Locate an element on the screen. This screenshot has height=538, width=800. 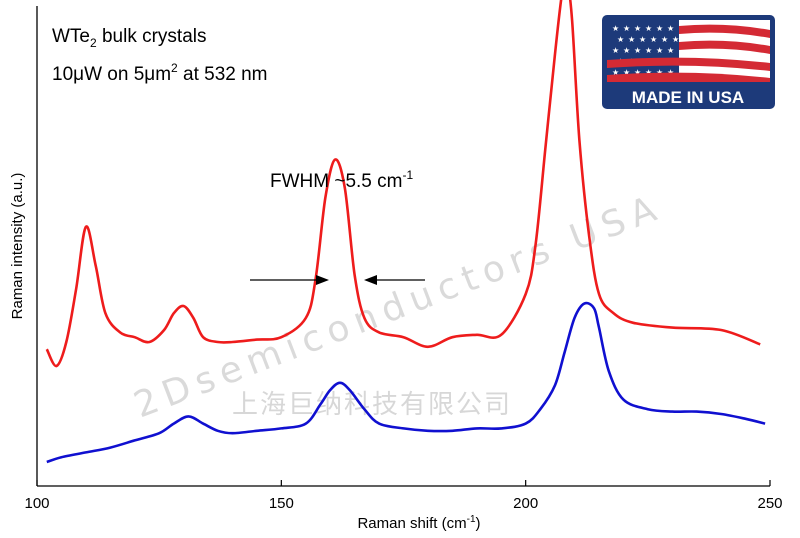
x-tick-label: 100 is located at coordinates (36, 503).